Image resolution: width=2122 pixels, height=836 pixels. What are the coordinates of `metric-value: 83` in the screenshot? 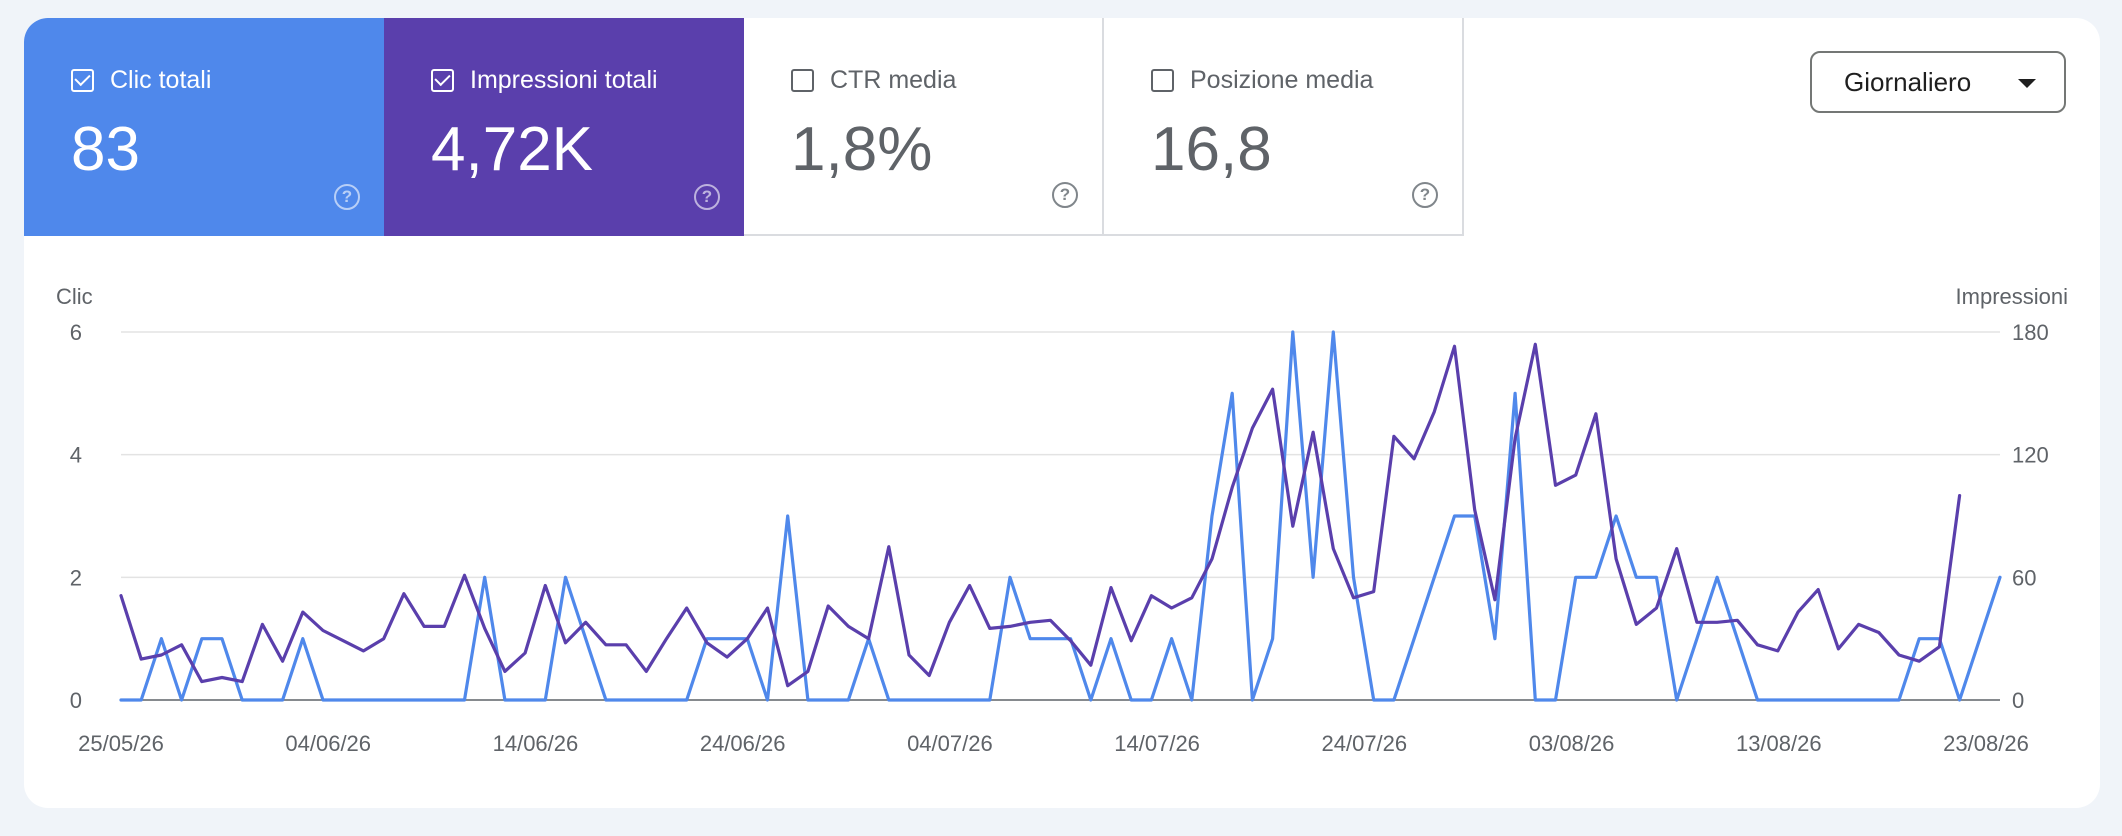 It's located at (105, 149).